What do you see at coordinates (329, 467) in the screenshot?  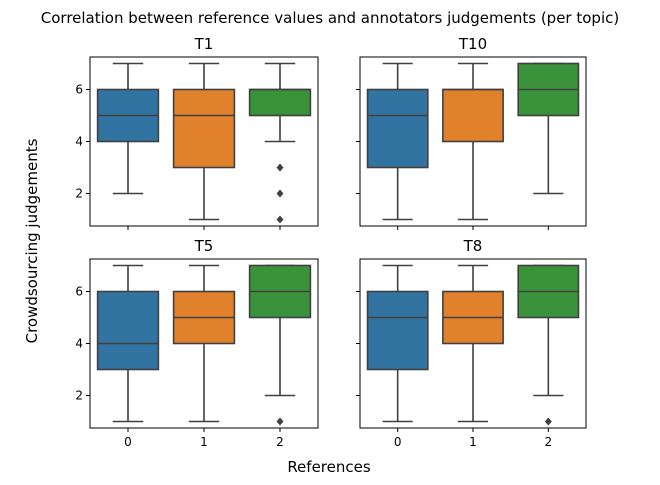 I see `x-axis-label: References` at bounding box center [329, 467].